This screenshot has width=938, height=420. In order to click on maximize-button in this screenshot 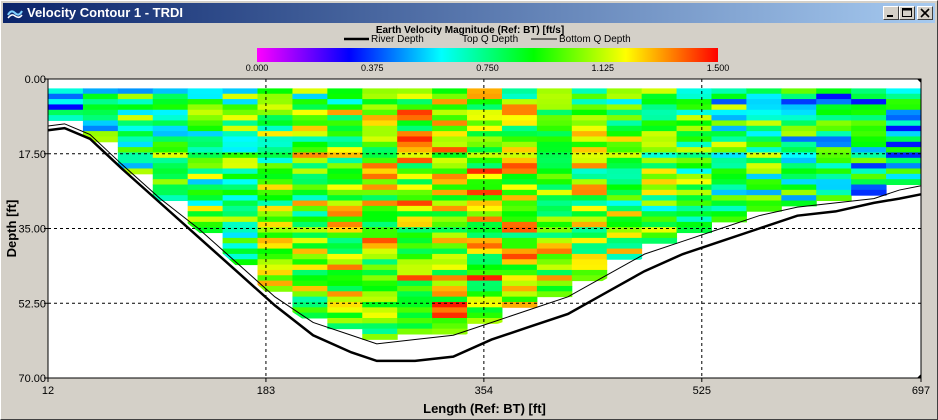, I will do `click(907, 13)`.